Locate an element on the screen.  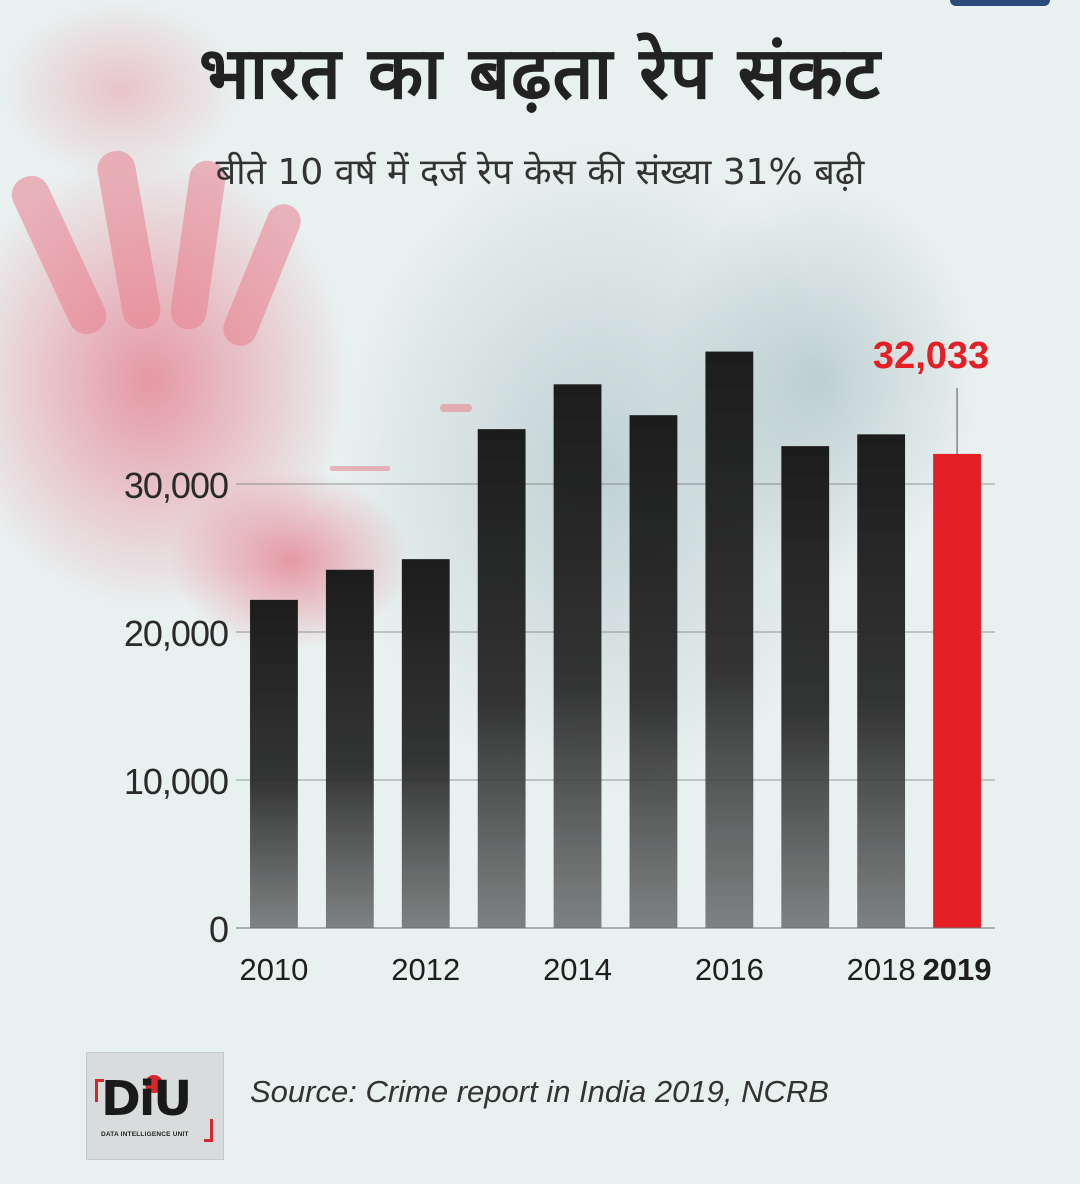
x-tick-label: 2012 is located at coordinates (425, 969).